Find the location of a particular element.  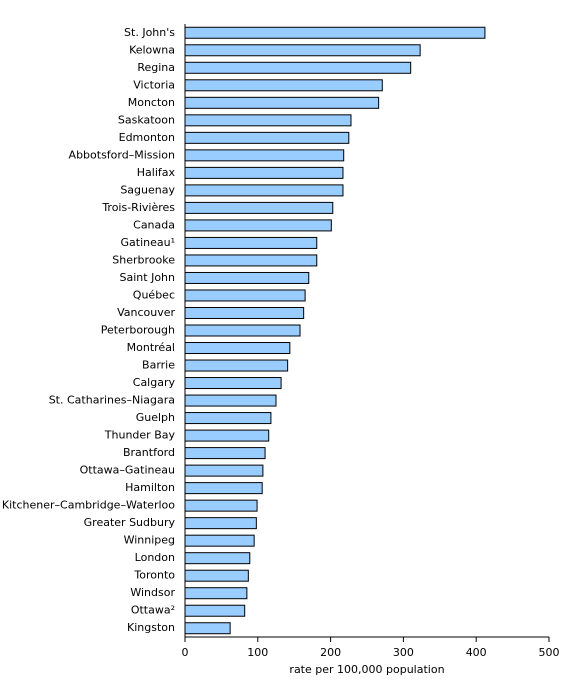

y-tick-label: Abbotsford–Mission is located at coordinates (122, 154).